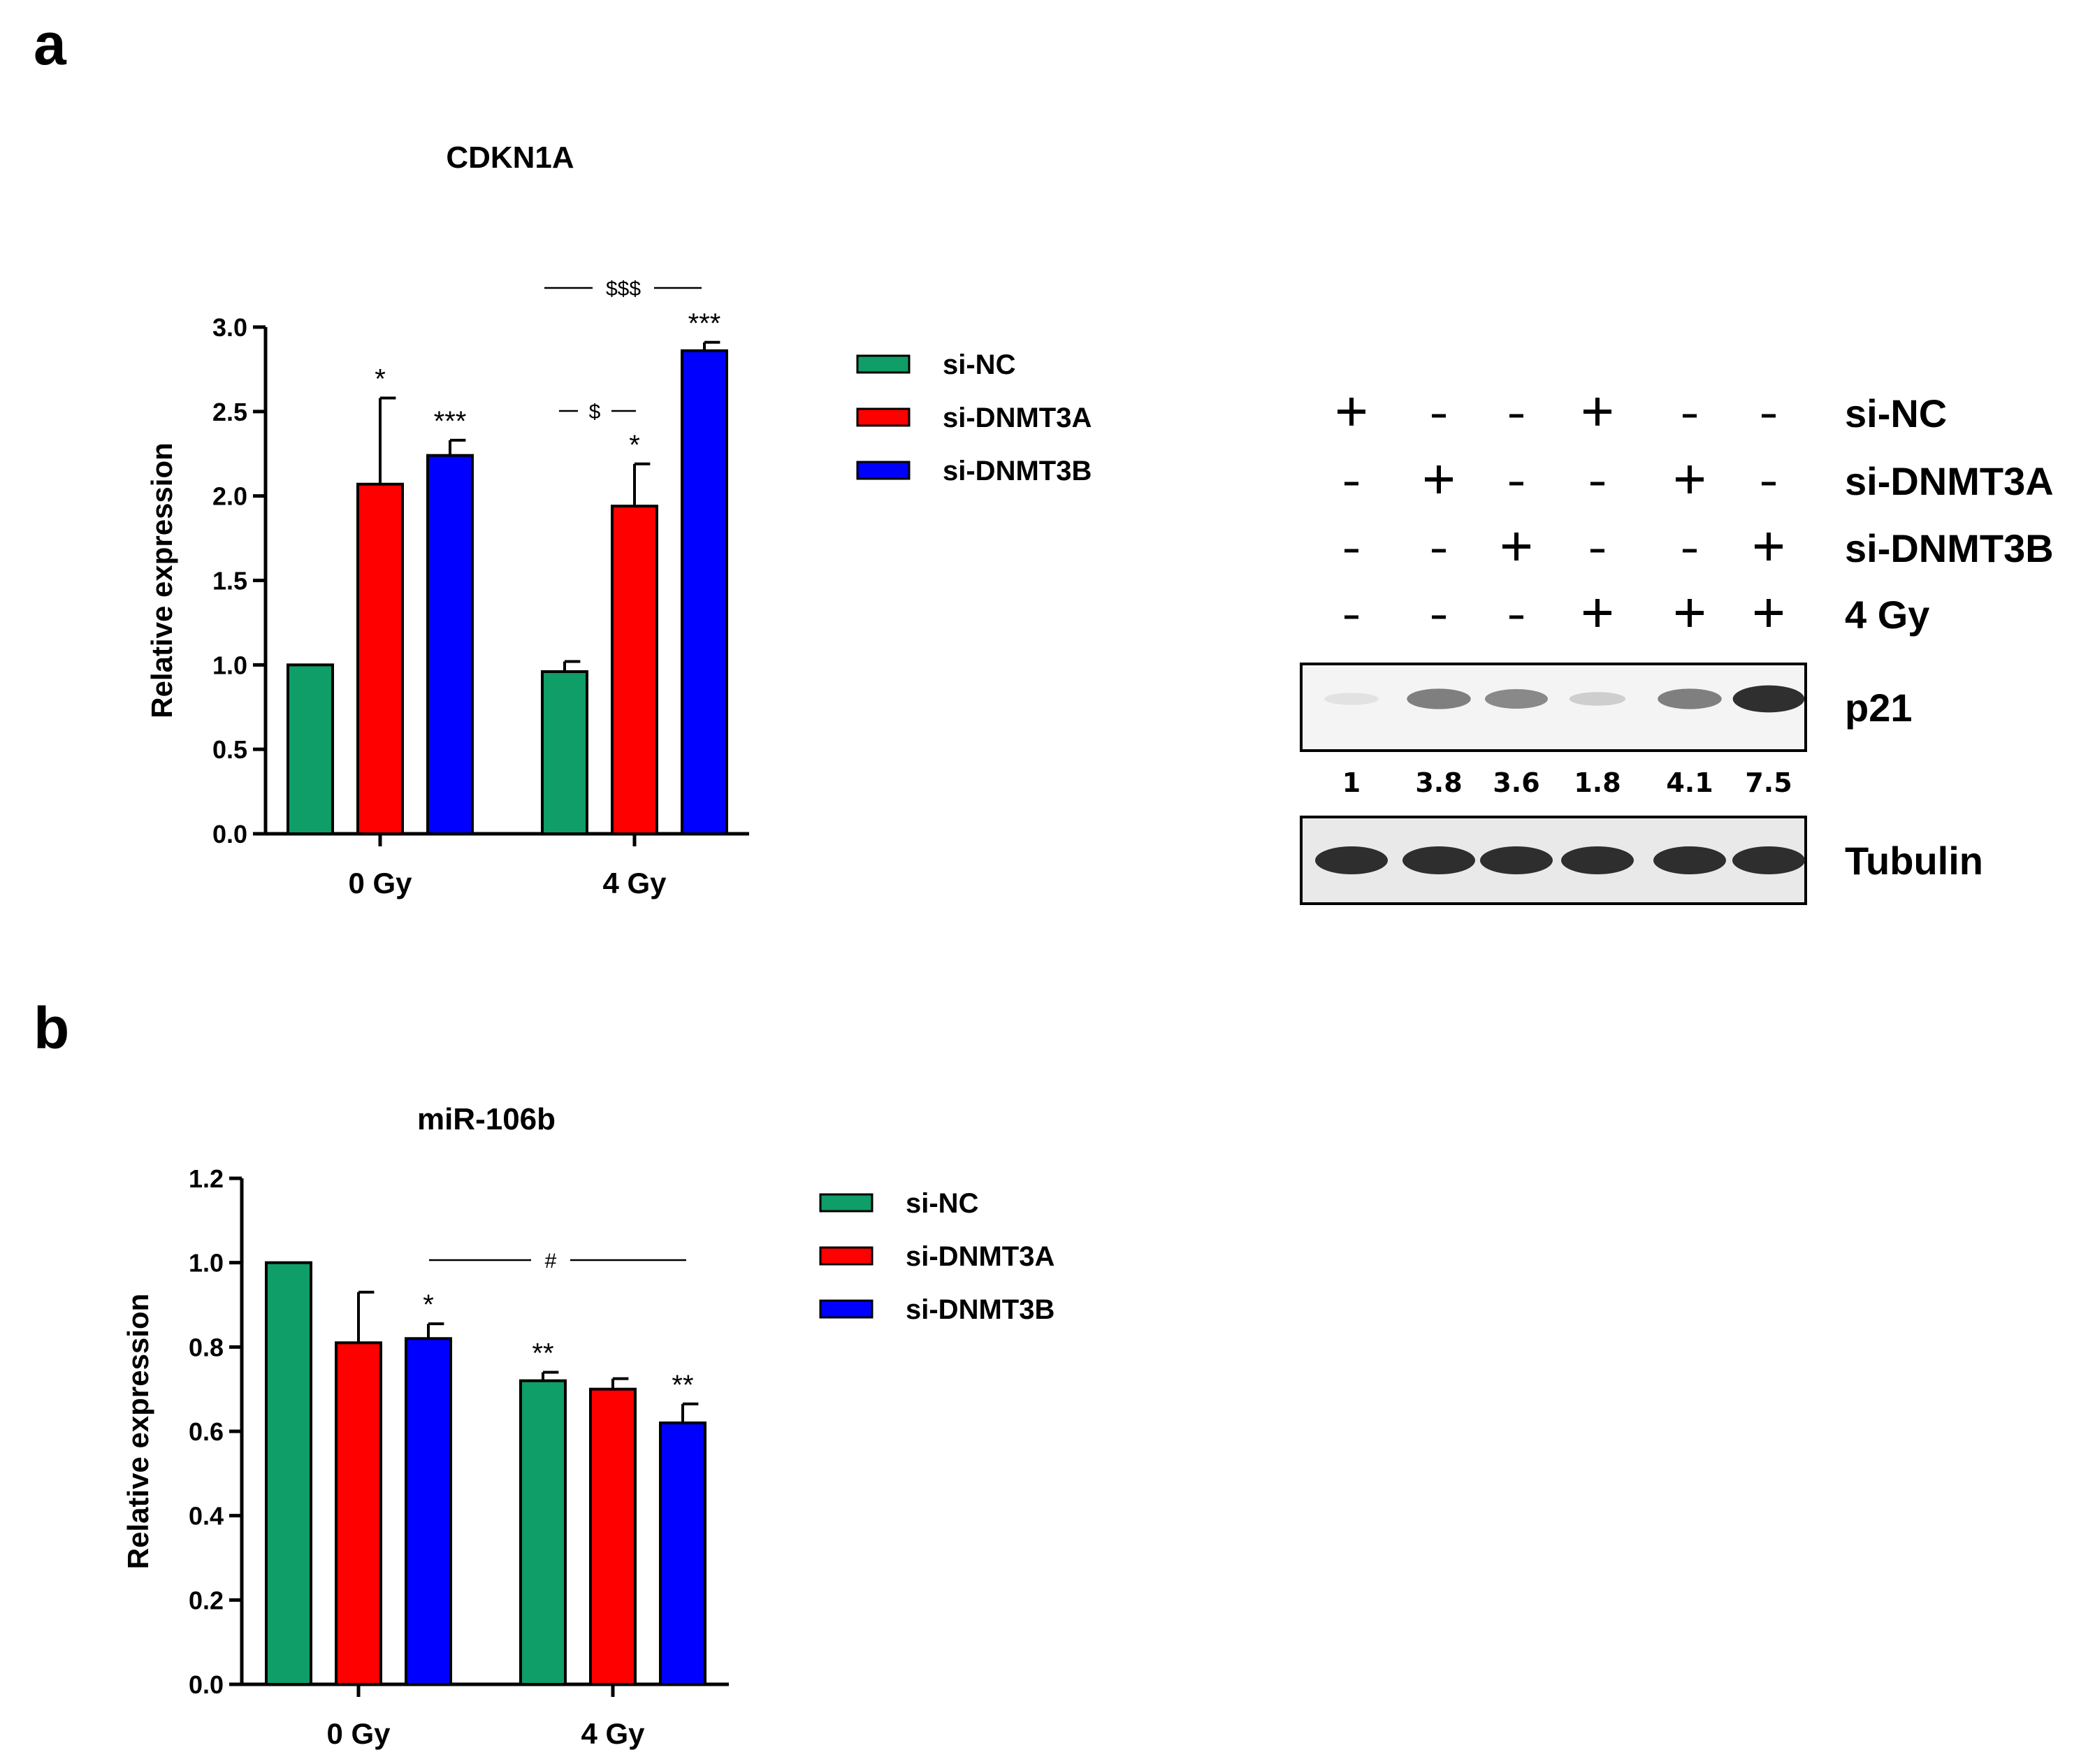 The image size is (2095, 1764). What do you see at coordinates (486, 1119) in the screenshot?
I see `chart-title: miR-106b` at bounding box center [486, 1119].